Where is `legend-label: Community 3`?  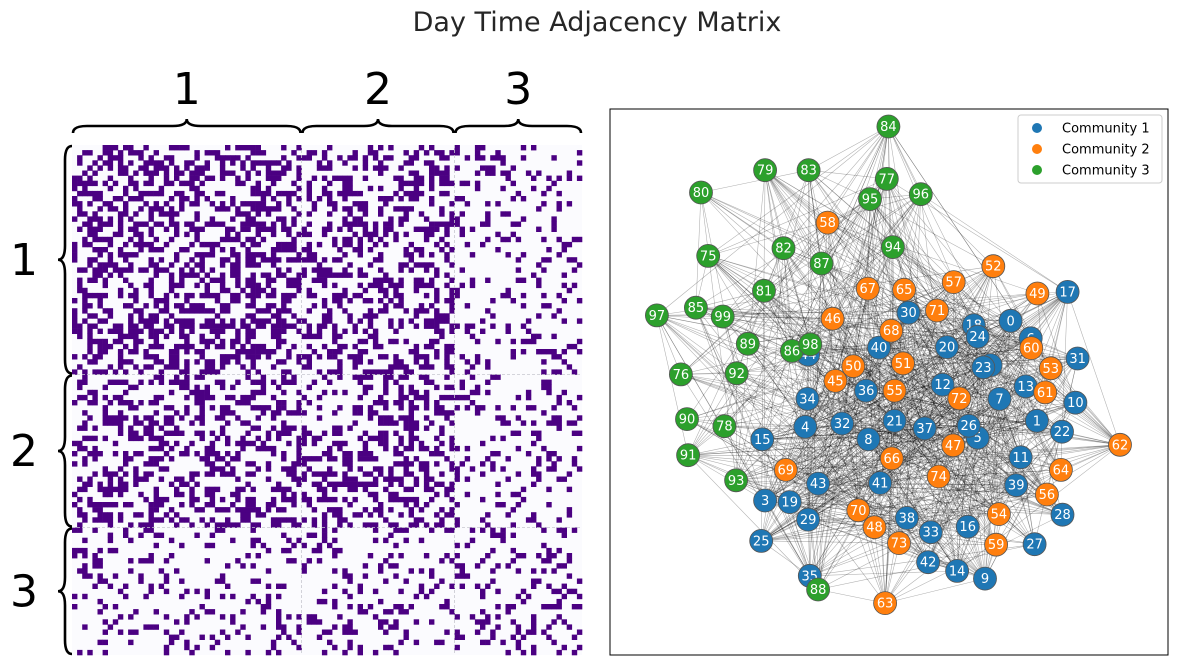
legend-label: Community 3 is located at coordinates (1106, 171).